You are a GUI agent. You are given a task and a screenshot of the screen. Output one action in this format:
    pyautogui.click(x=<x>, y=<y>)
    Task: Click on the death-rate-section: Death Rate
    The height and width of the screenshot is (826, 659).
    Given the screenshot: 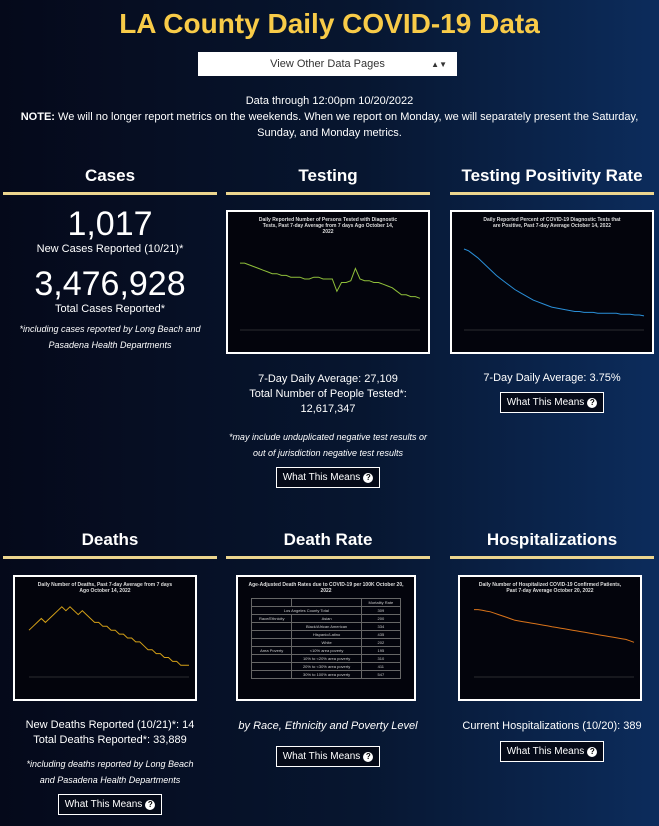 What is the action you would take?
    pyautogui.click(x=328, y=544)
    